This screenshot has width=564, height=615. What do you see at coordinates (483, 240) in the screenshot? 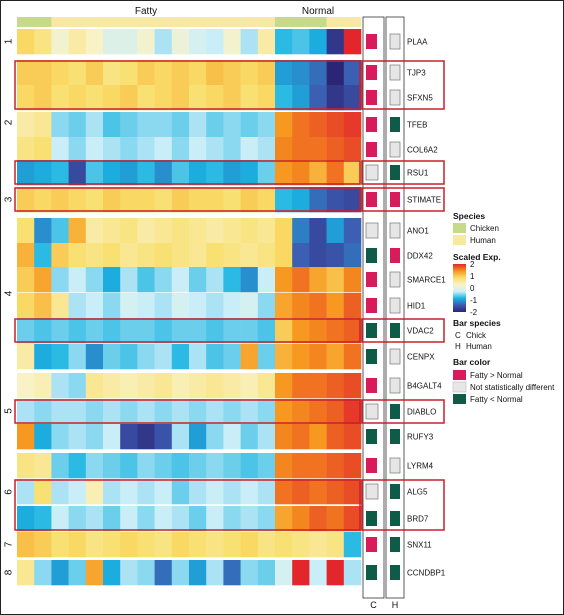
I see `legend-species-label: Human` at bounding box center [483, 240].